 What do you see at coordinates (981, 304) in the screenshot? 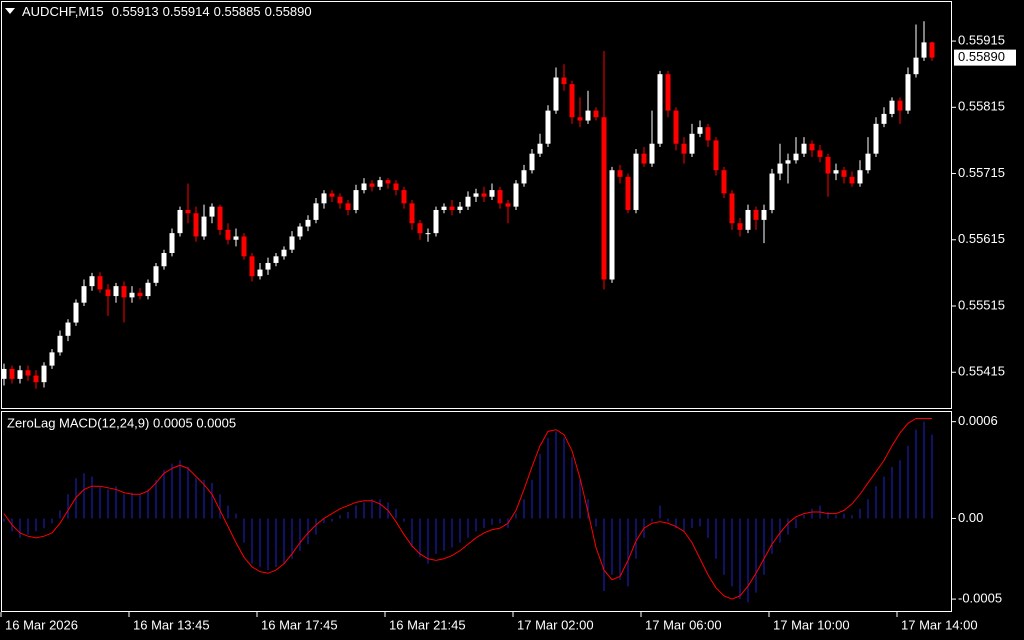
I see `y-tick-label: 0.55515` at bounding box center [981, 304].